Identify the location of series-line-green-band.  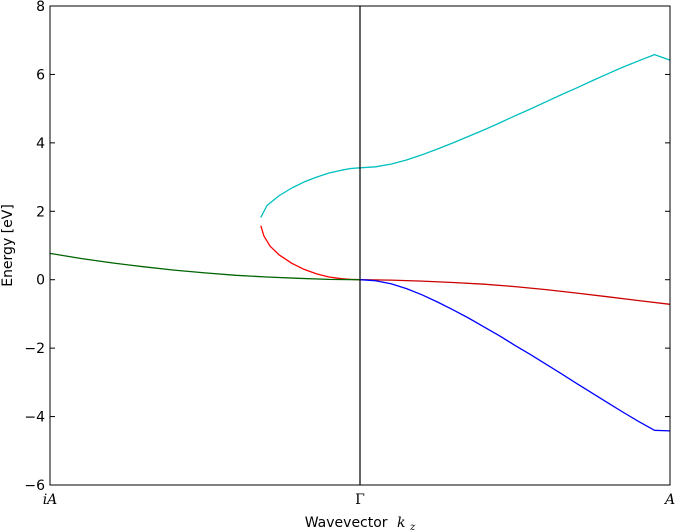
(205, 266).